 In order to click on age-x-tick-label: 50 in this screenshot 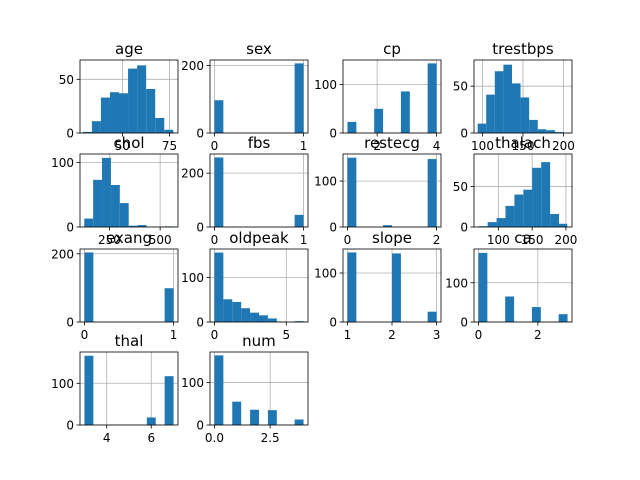, I will do `click(122, 146)`.